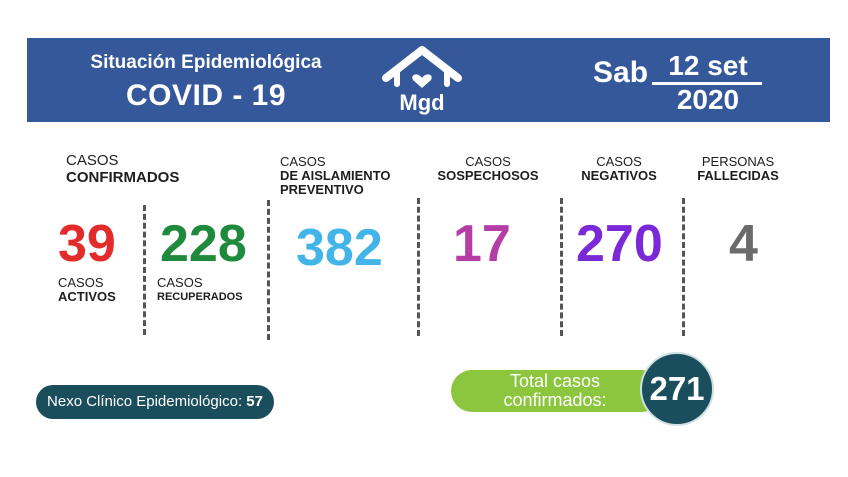 The image size is (848, 477). Describe the element at coordinates (619, 175) in the screenshot. I see `negativos-label-line2: NEGATIVOS` at that location.